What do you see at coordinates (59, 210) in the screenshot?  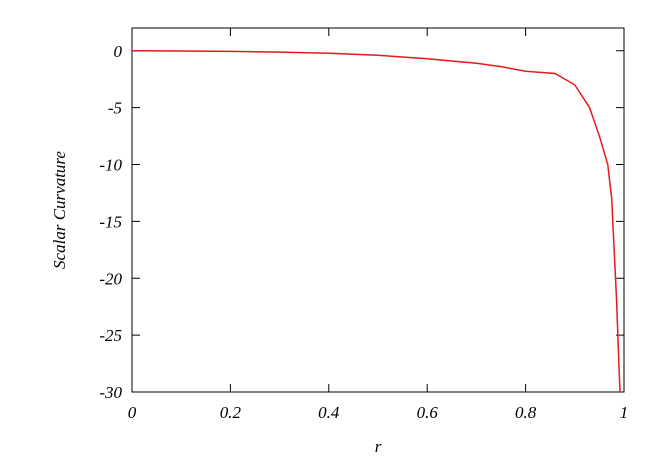 I see `y-axis-label: Scalar Curvature` at bounding box center [59, 210].